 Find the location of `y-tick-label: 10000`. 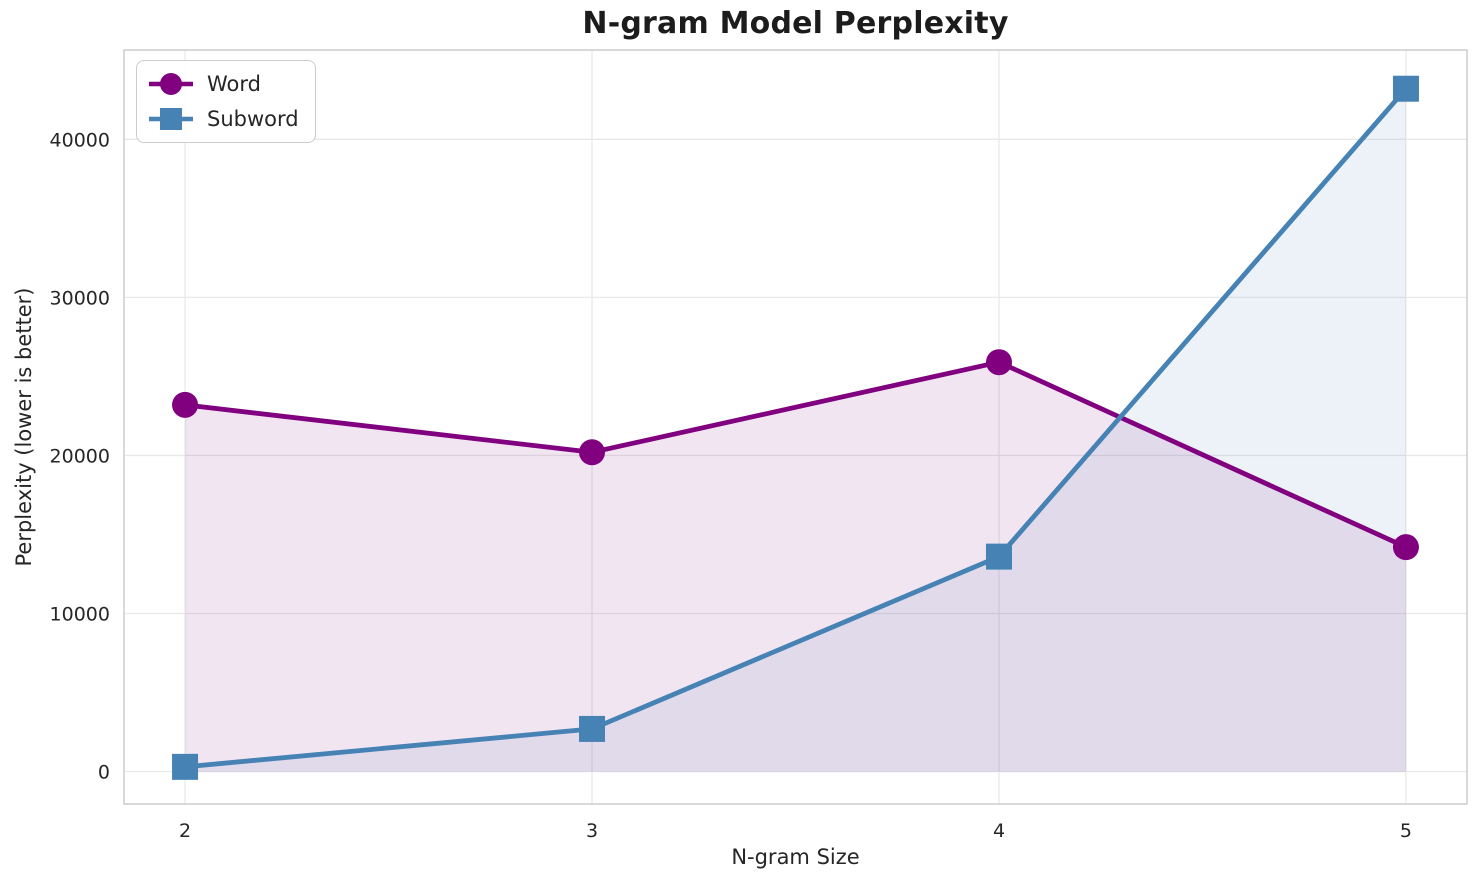

y-tick-label: 10000 is located at coordinates (80, 615).